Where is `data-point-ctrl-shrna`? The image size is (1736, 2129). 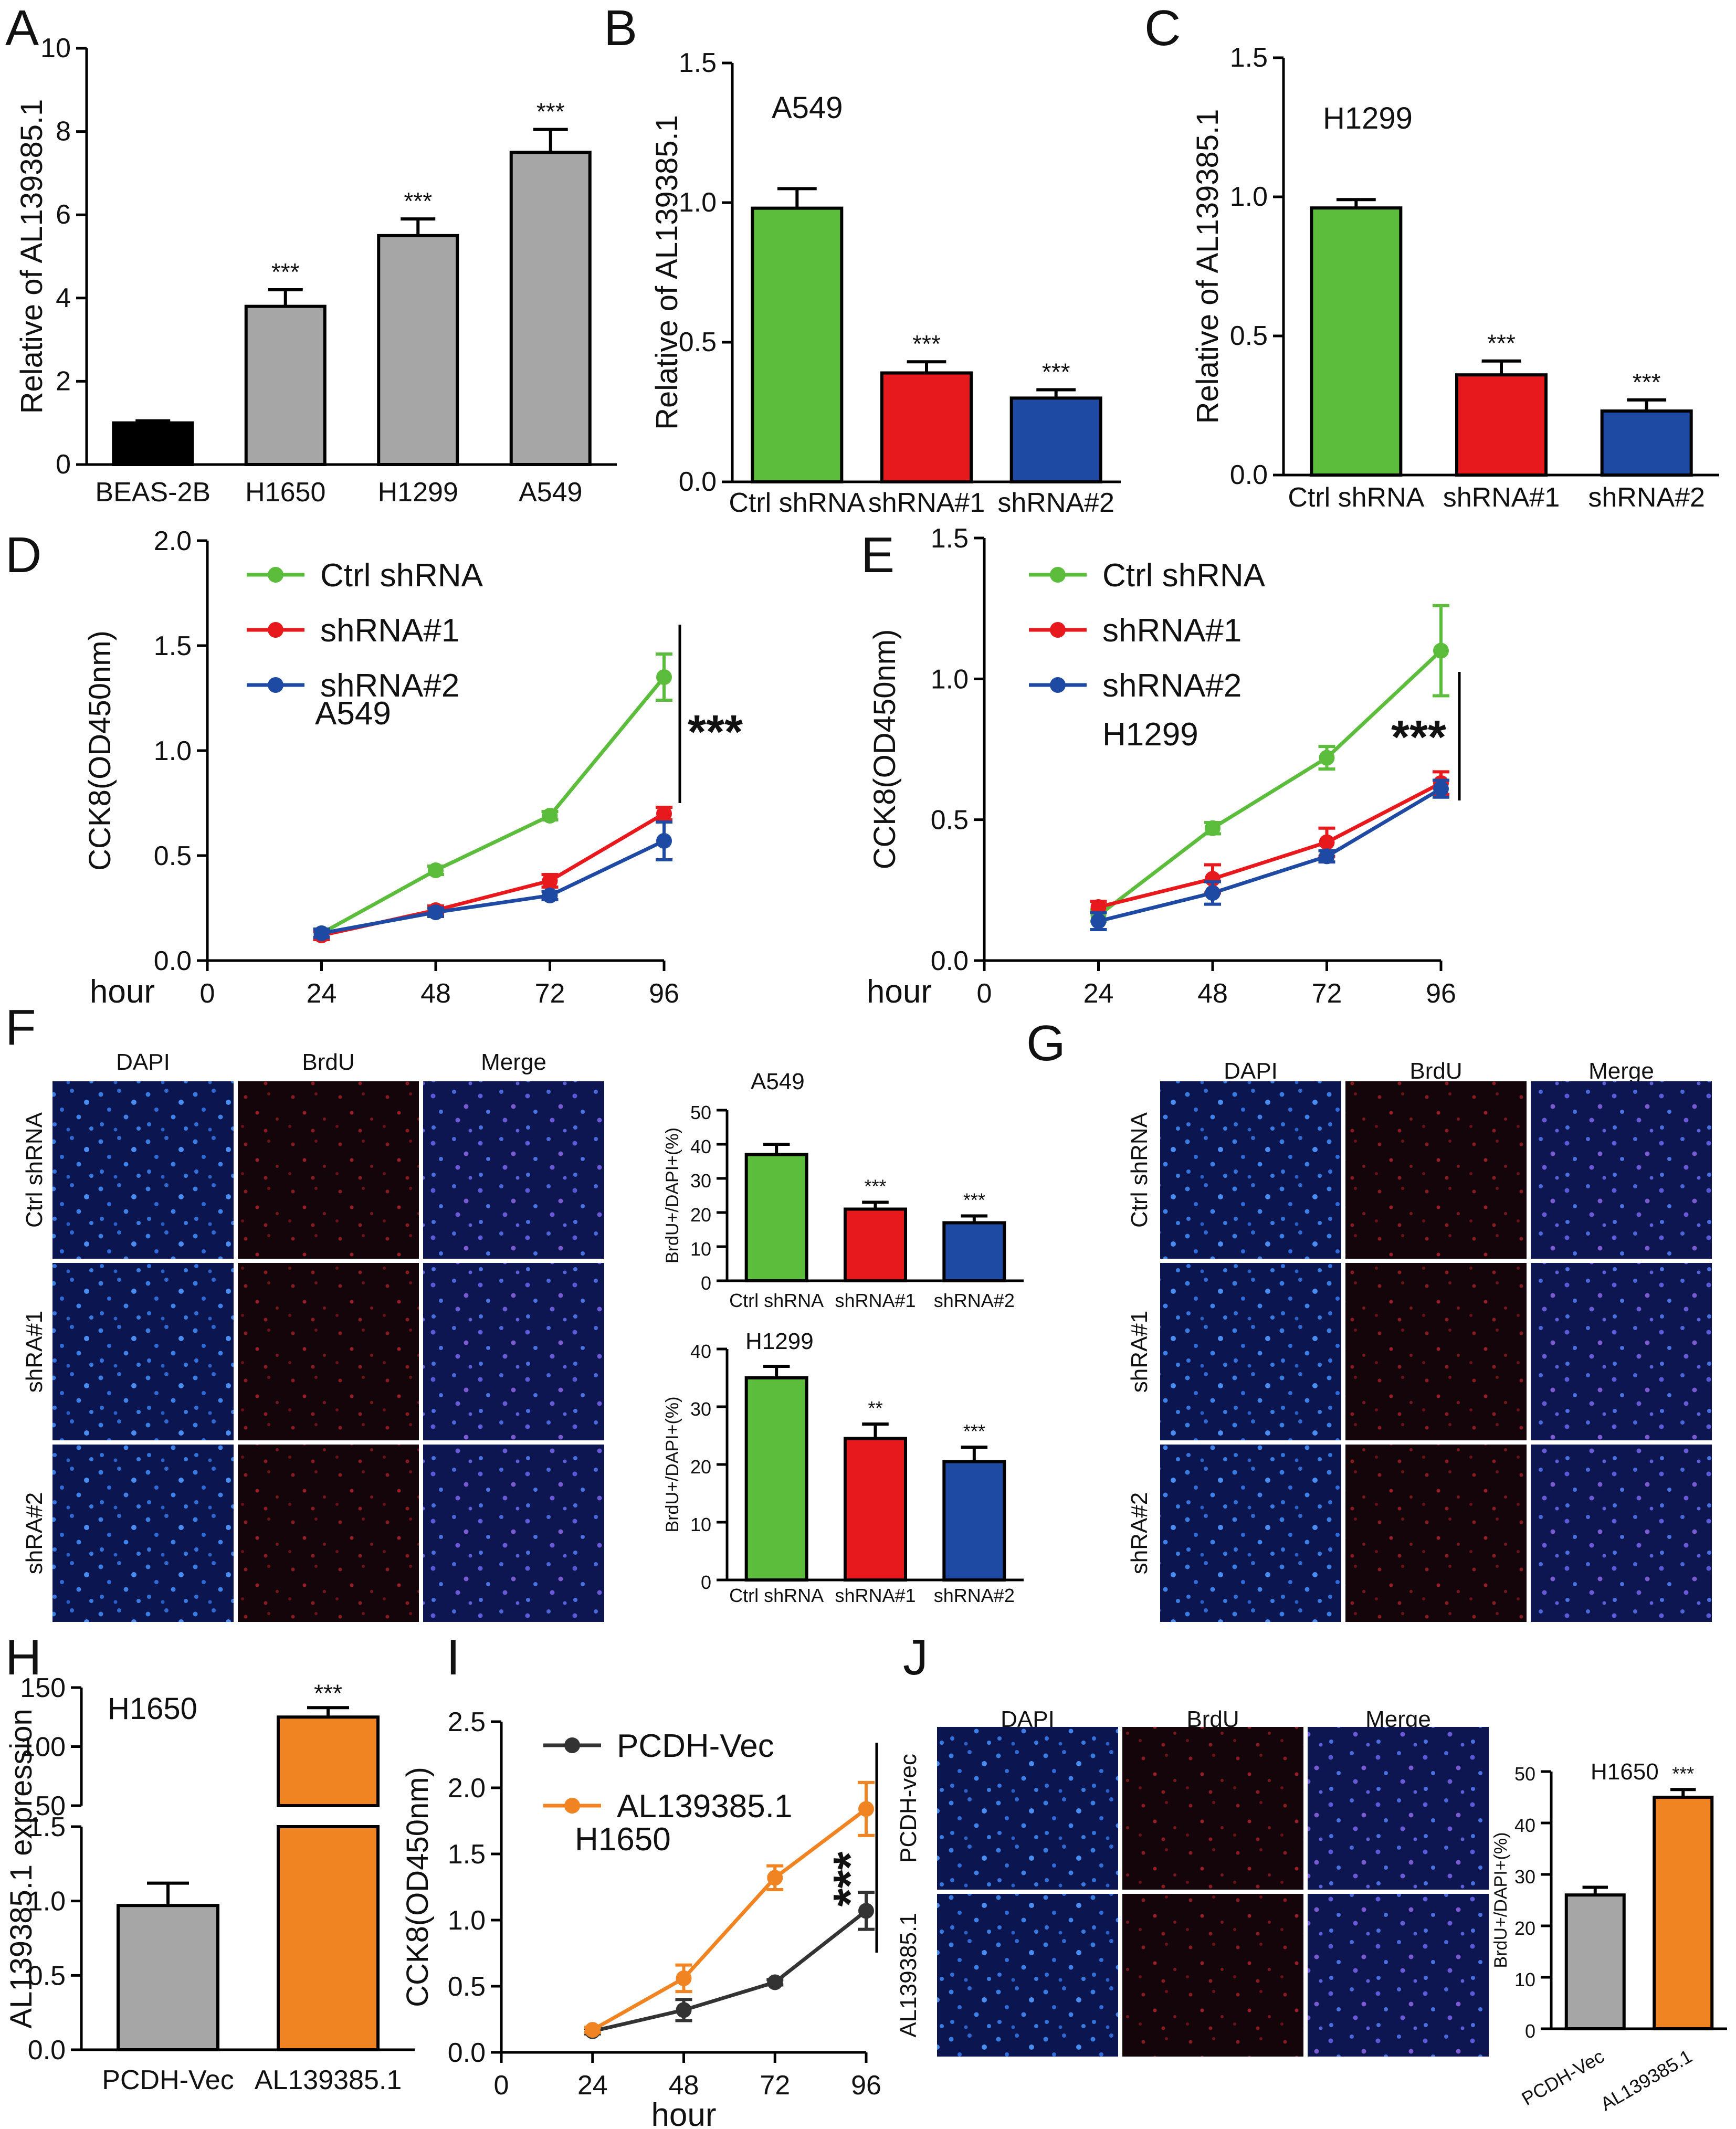 data-point-ctrl-shrna is located at coordinates (550, 816).